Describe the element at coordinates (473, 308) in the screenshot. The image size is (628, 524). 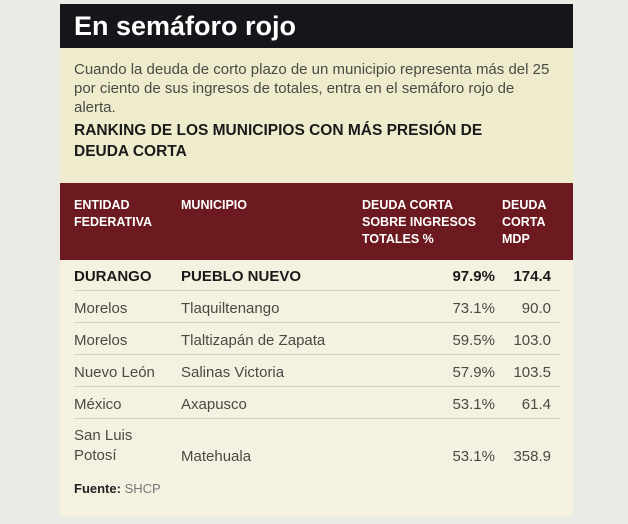
I see `cell-deuda-pct: 73.1%` at that location.